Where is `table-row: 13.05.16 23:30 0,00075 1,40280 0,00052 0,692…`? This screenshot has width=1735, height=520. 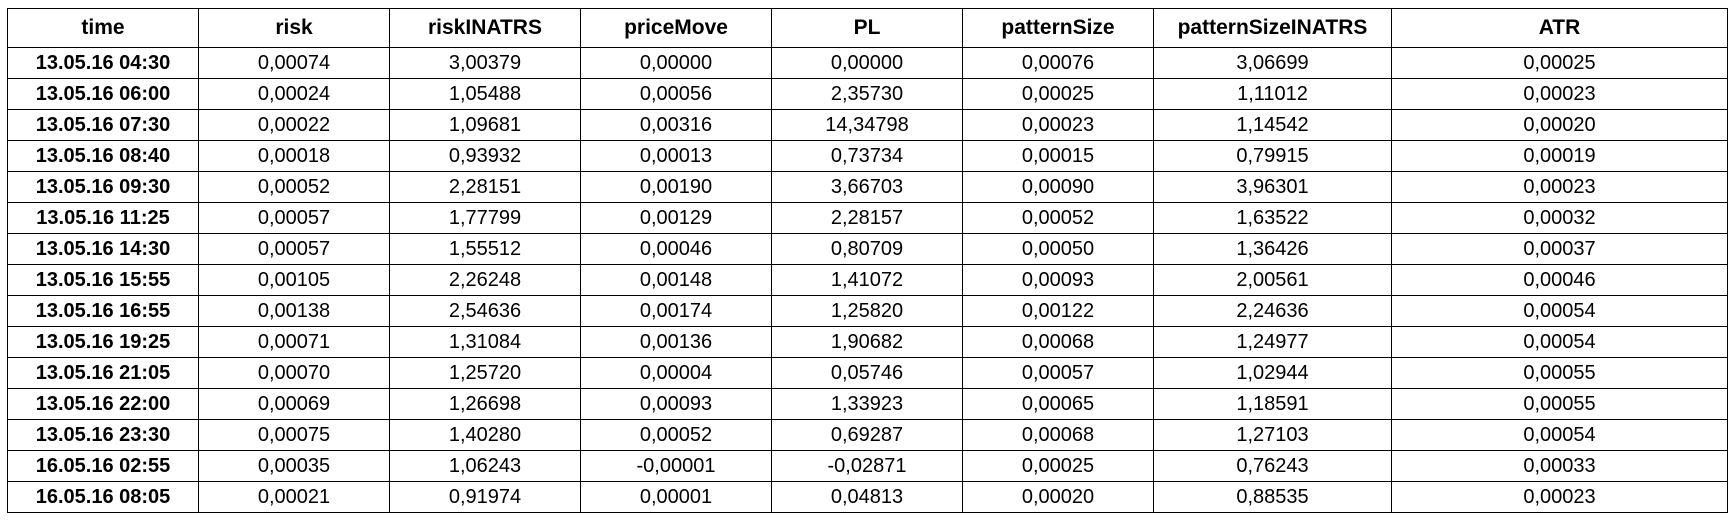
table-row: 13.05.16 23:30 0,00075 1,40280 0,00052 0,692… is located at coordinates (867, 435).